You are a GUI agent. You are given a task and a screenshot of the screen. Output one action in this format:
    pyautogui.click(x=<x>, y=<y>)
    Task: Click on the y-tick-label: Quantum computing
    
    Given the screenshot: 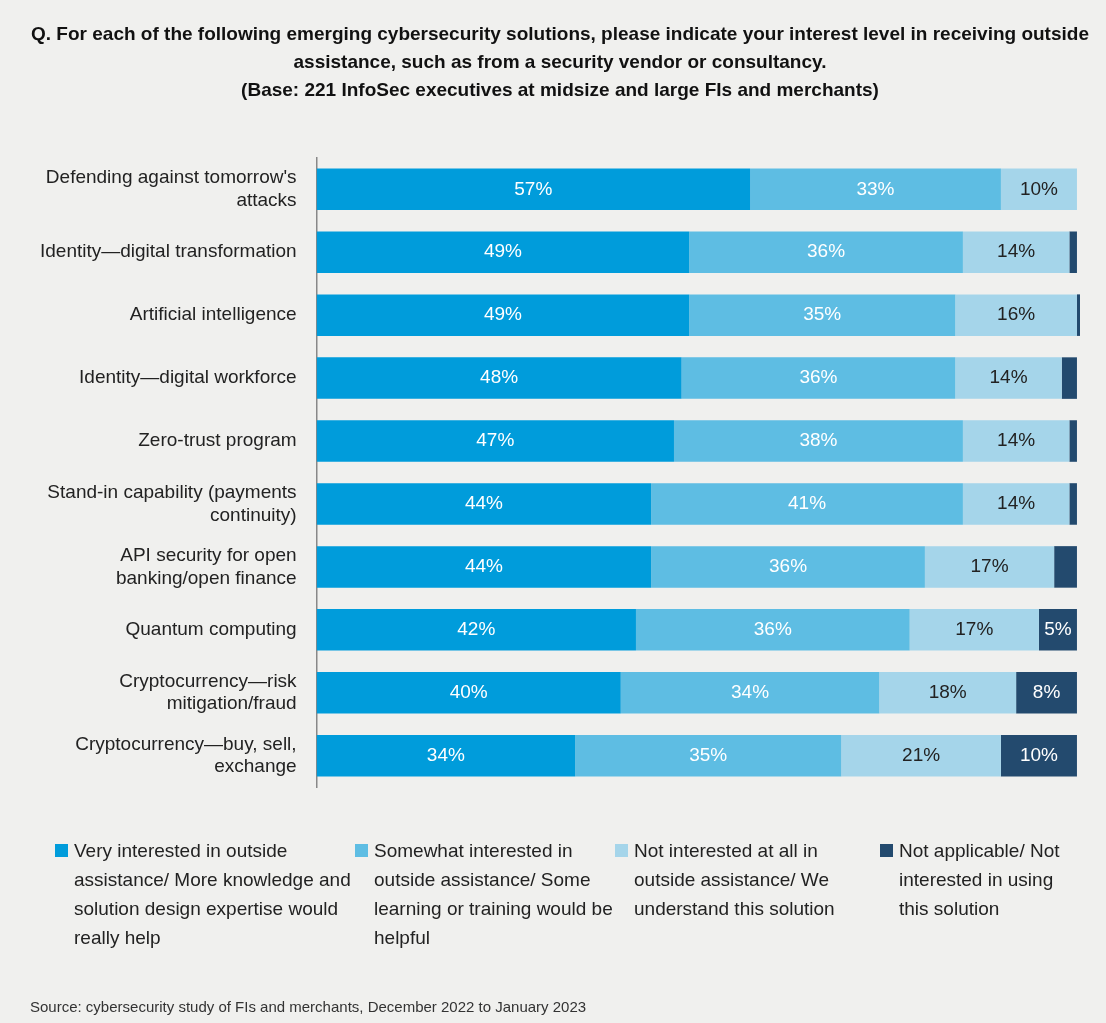 What is the action you would take?
    pyautogui.click(x=211, y=629)
    